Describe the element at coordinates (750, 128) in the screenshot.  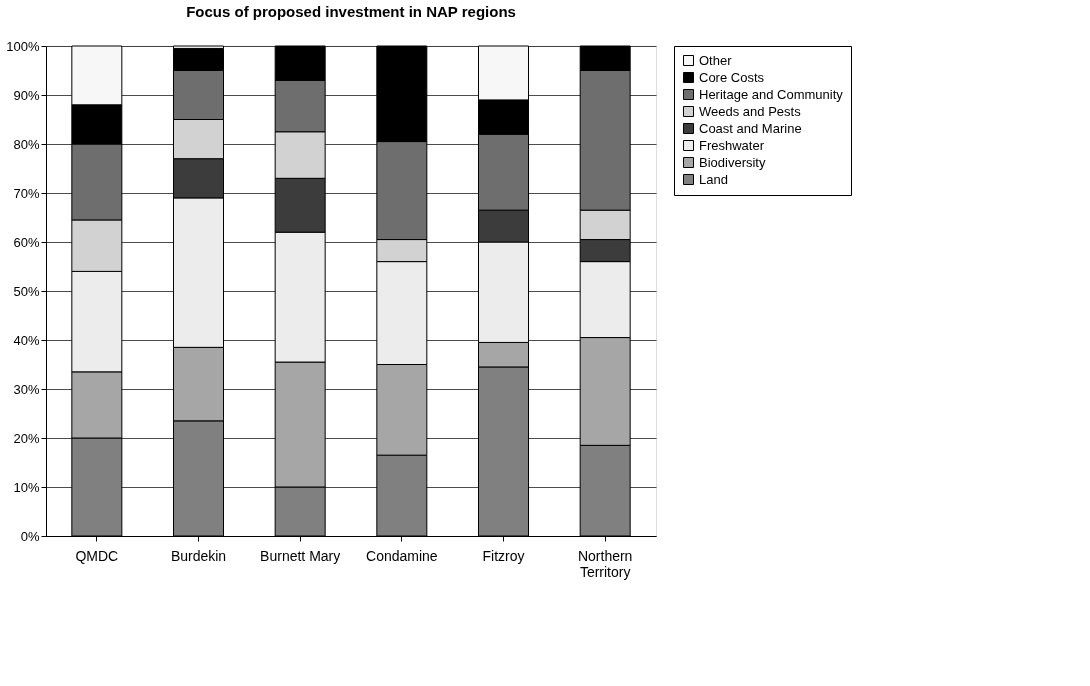
I see `legend-label: Coast and Marine` at that location.